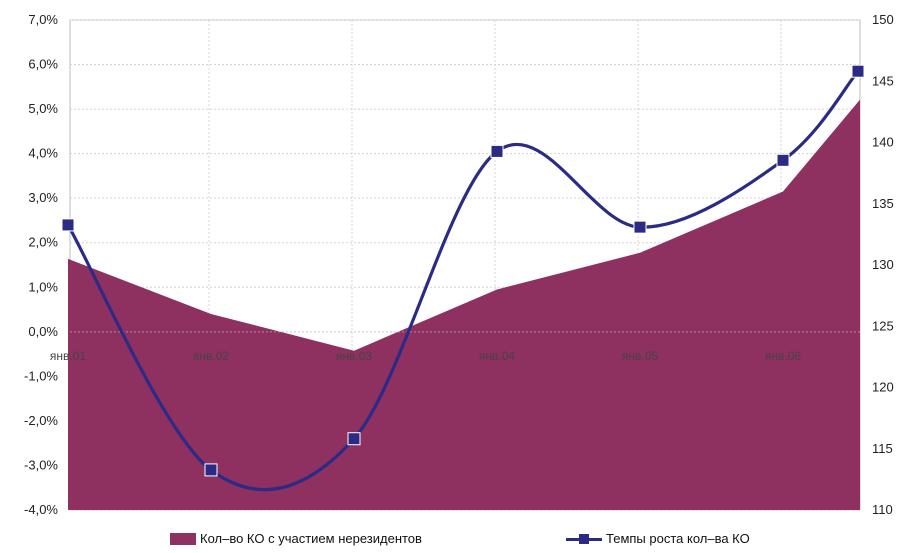 This screenshot has height=553, width=904. I want to click on x-tick-label: янв.05, so click(640, 356).